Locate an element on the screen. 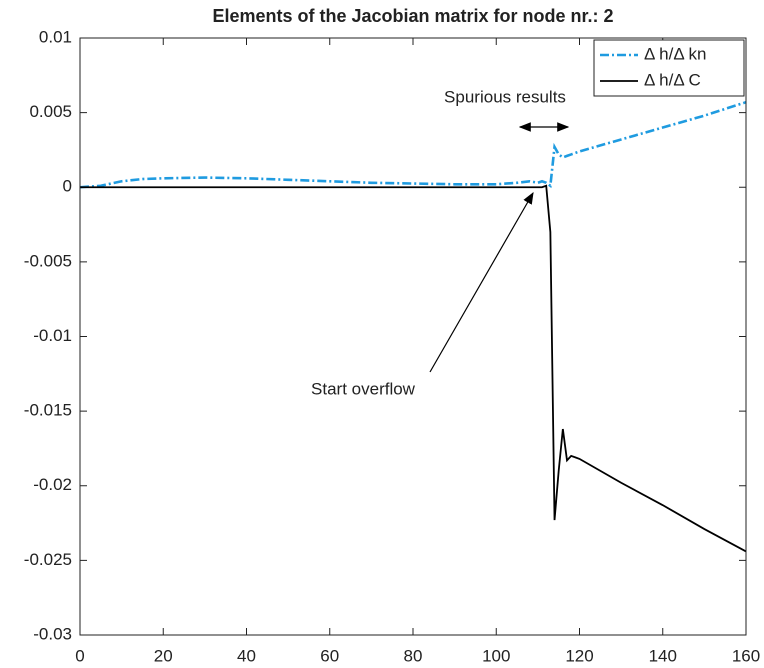 The image size is (764, 668). legend-box is located at coordinates (669, 68).